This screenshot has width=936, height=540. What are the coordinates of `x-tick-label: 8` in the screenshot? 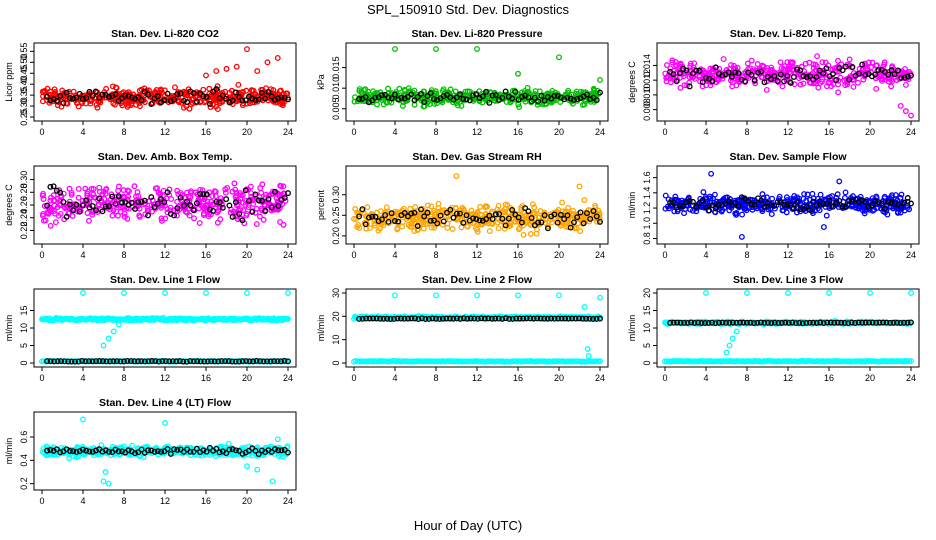 It's located at (746, 255).